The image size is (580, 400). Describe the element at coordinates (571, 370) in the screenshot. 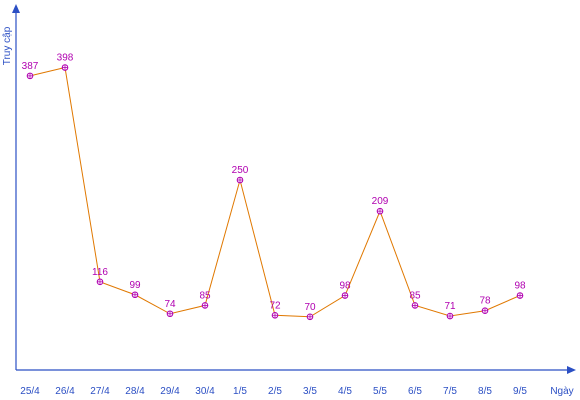

I see `x-axis-arrow` at that location.